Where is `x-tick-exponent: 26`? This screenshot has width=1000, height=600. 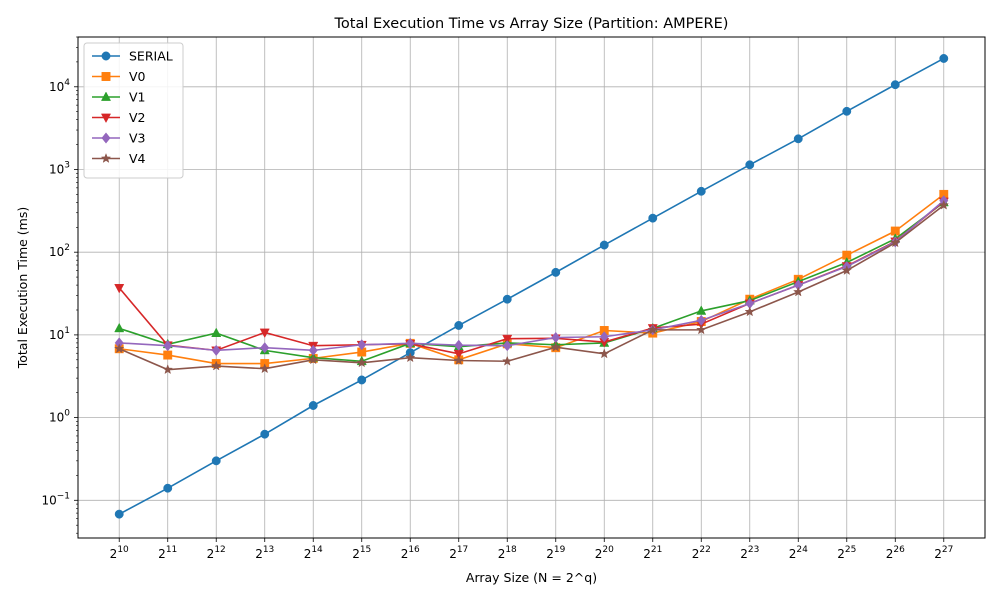 x-tick-exponent: 26 is located at coordinates (899, 550).